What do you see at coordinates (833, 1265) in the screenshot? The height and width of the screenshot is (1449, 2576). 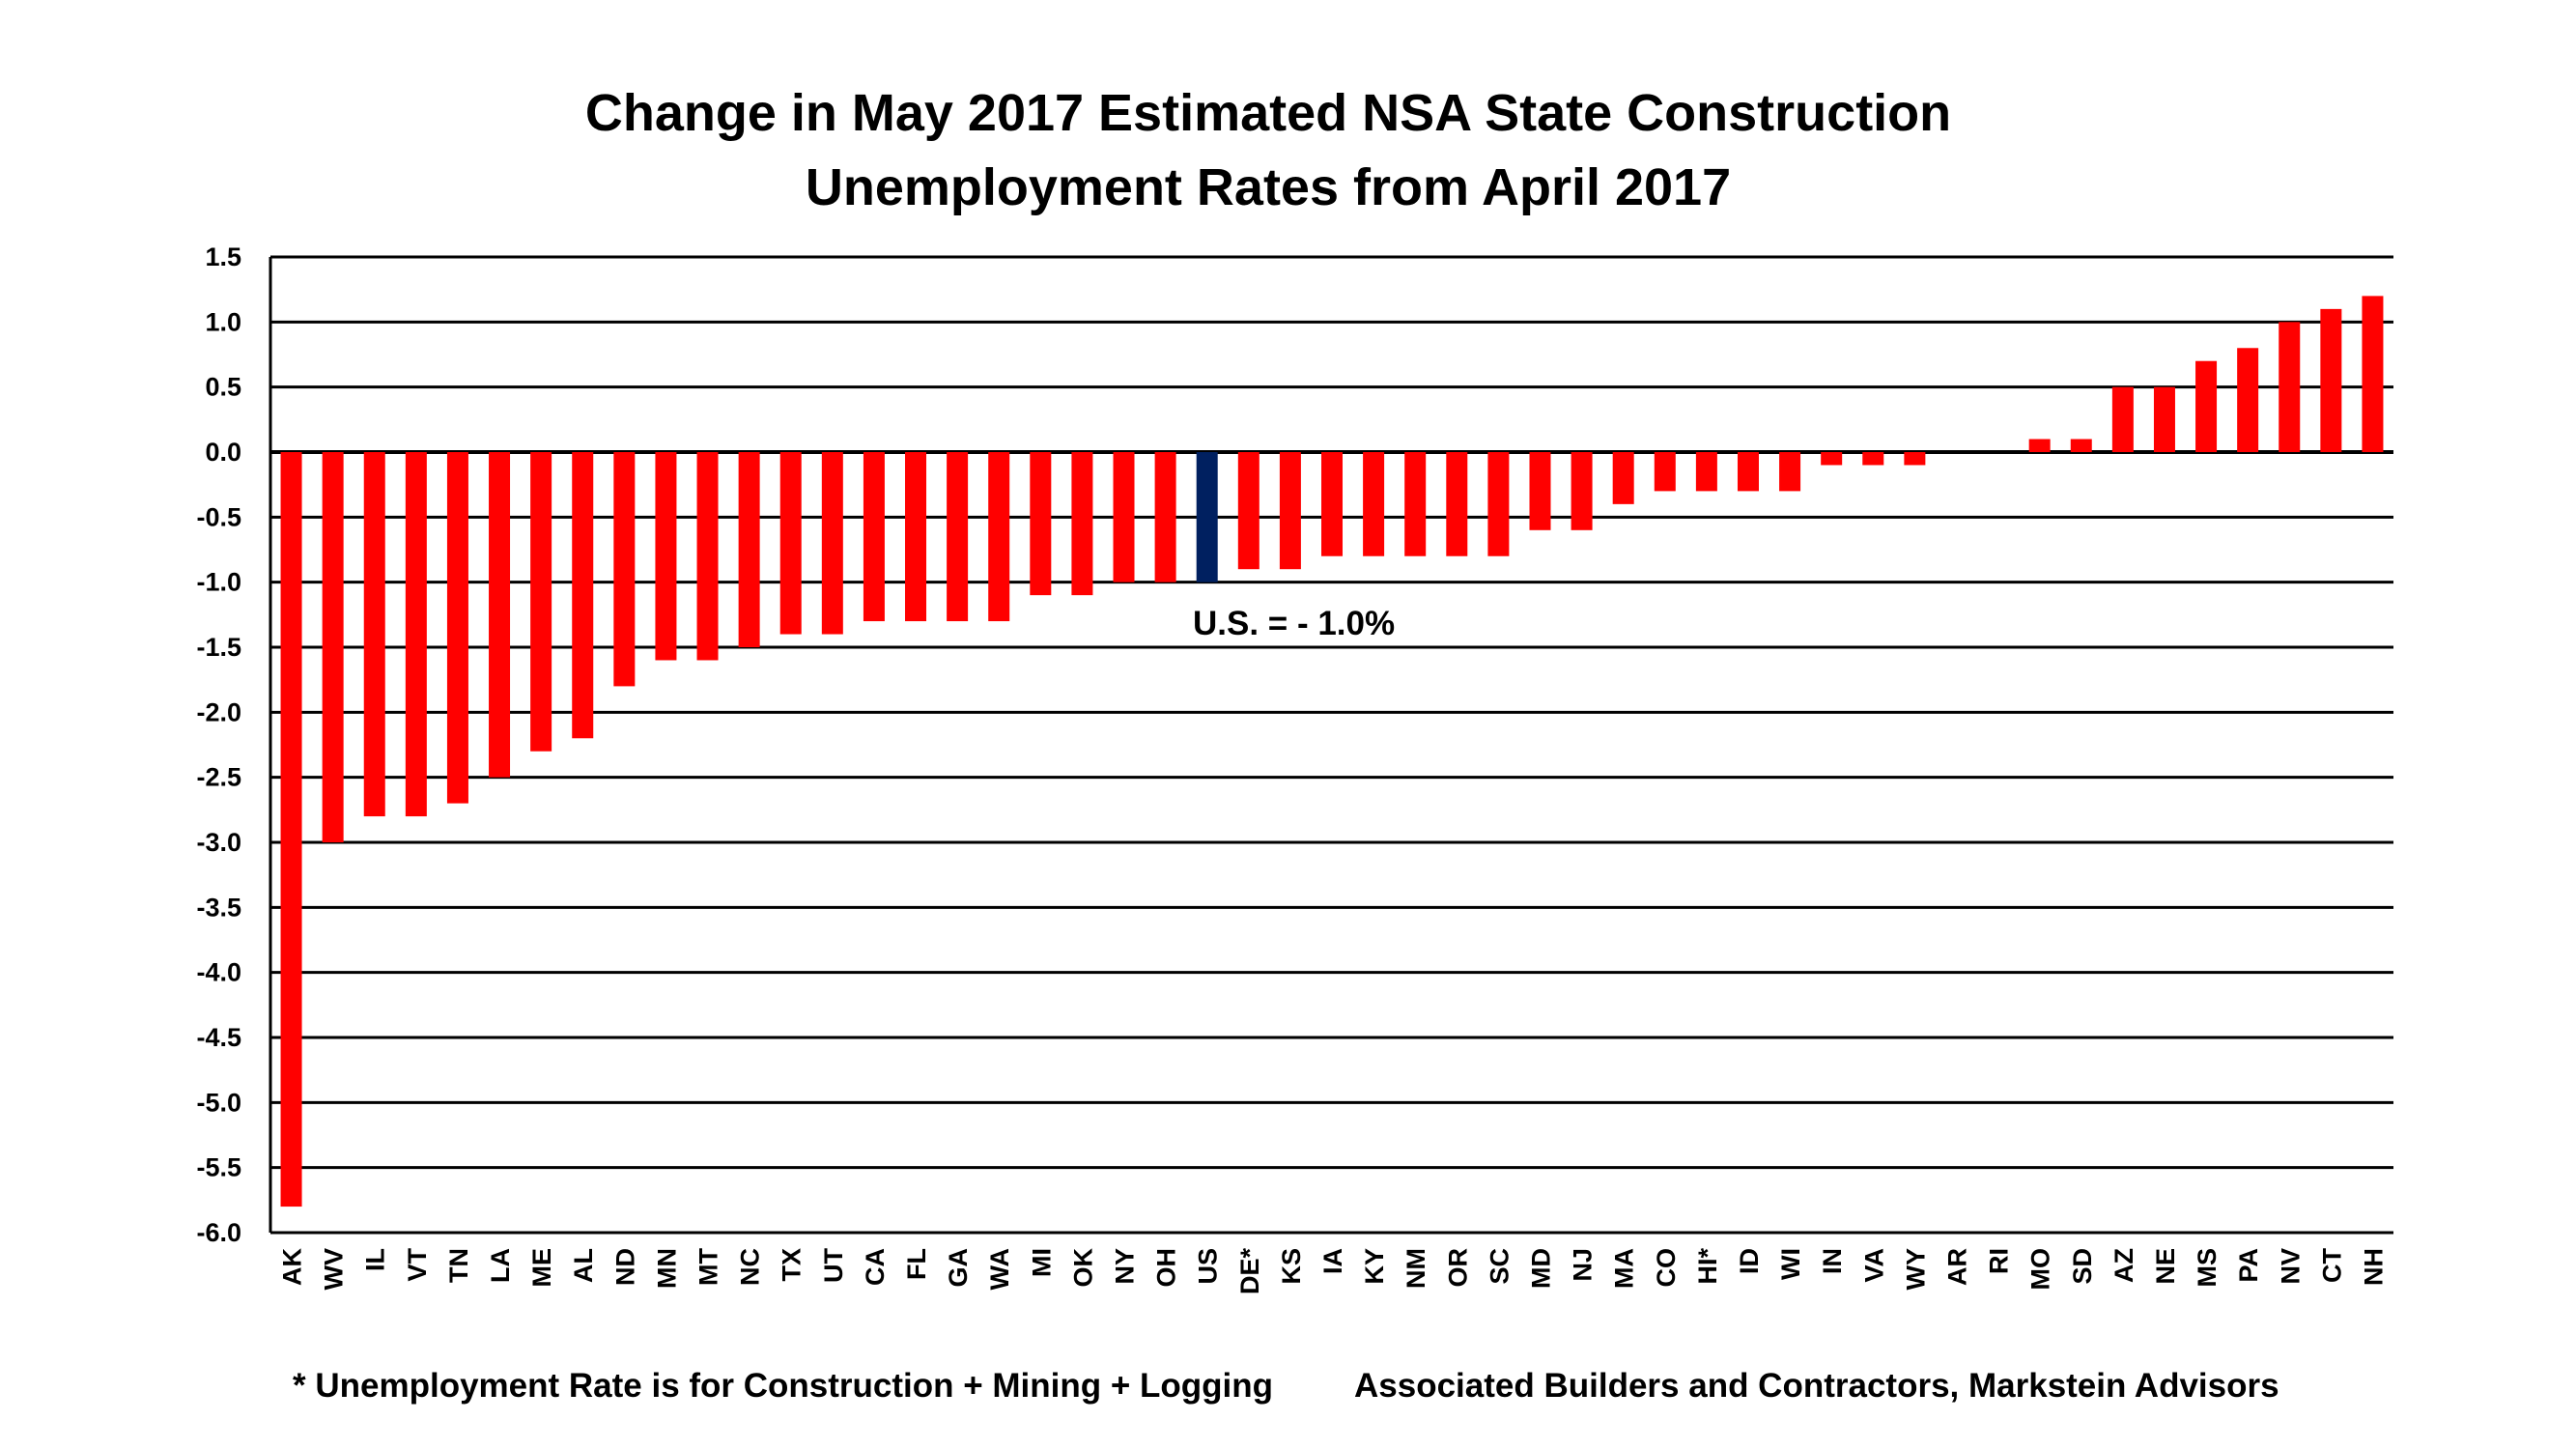 I see `x-category-label: UT` at bounding box center [833, 1265].